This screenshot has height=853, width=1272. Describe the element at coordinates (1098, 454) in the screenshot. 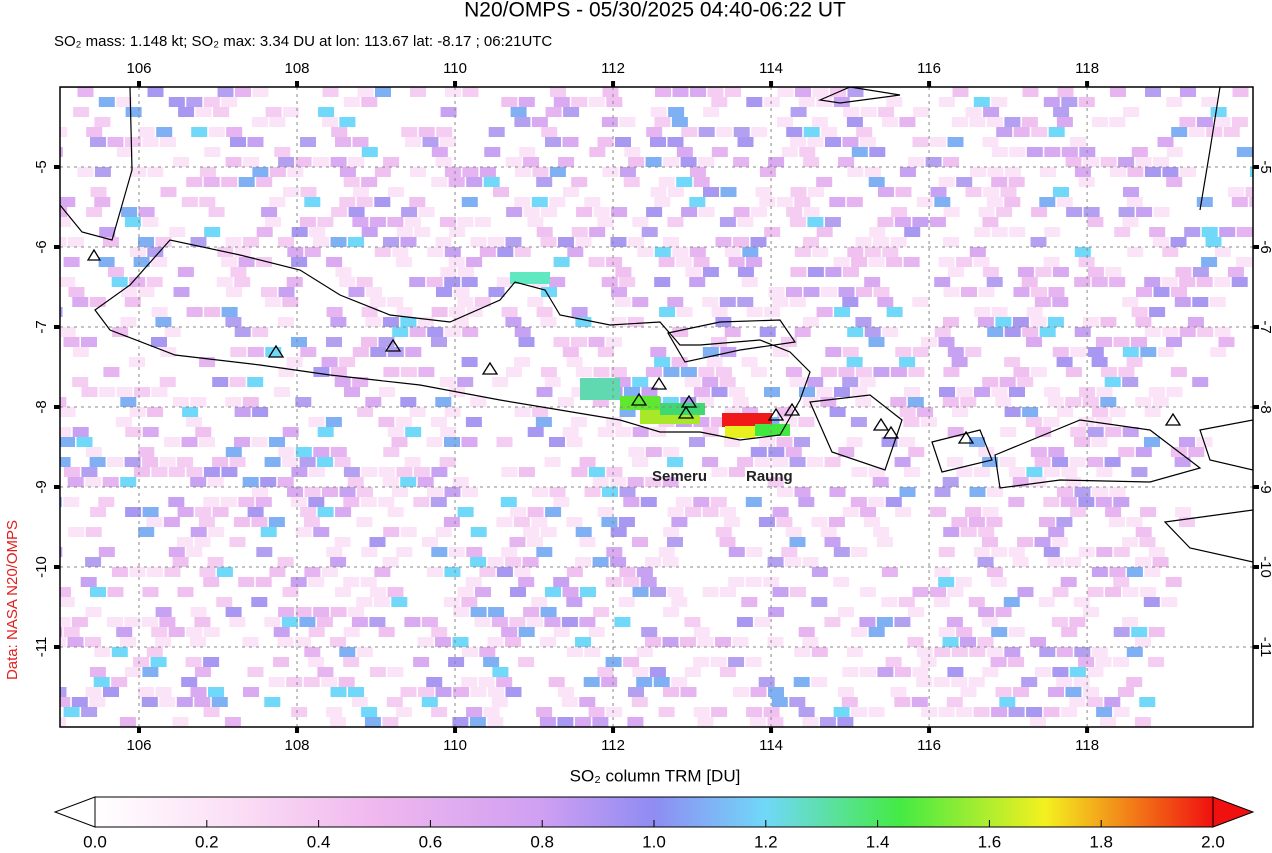

I see `sumbawa` at that location.